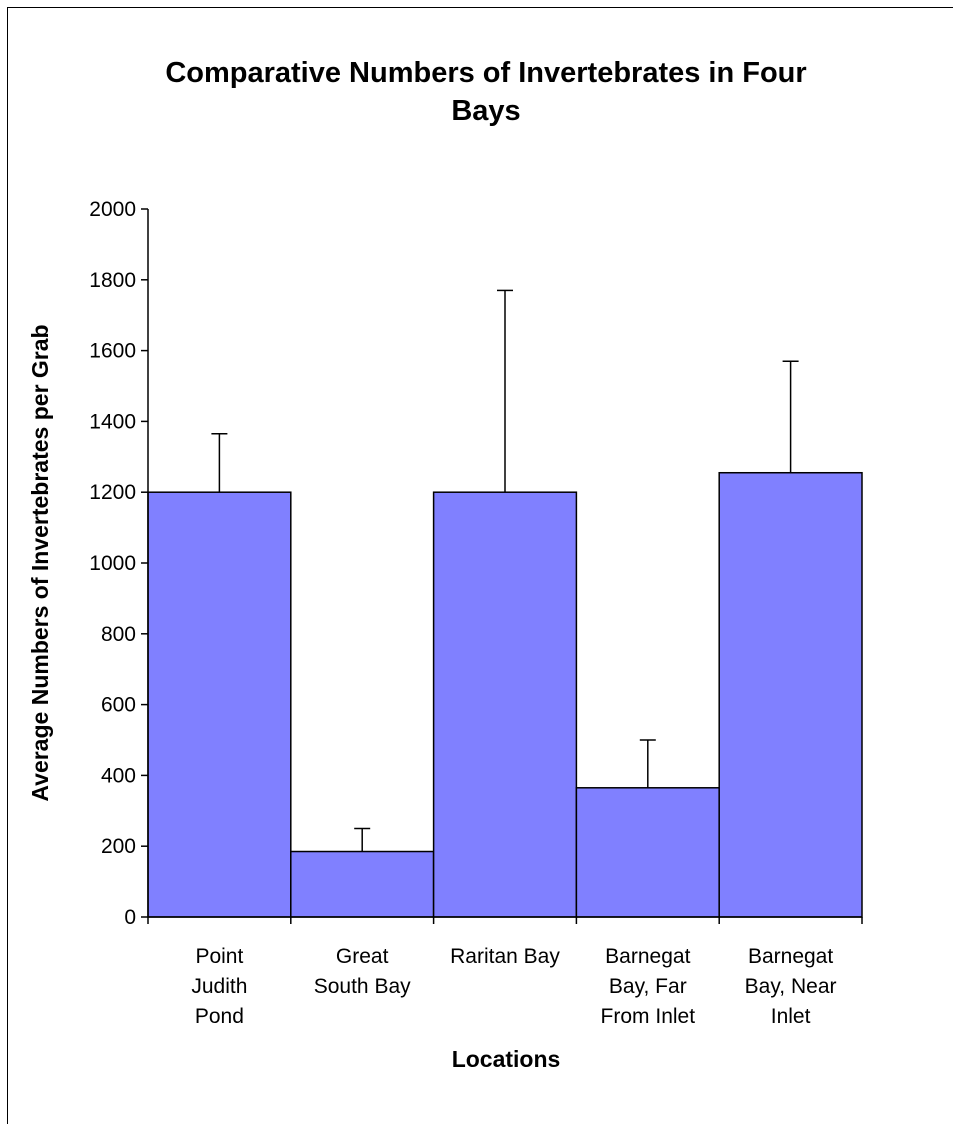 Image resolution: width=954 pixels, height=1124 pixels. I want to click on y-tick-labels: 0 200 400 600 800 1000 1200 1400 1600 1800 2000, so click(112, 563).